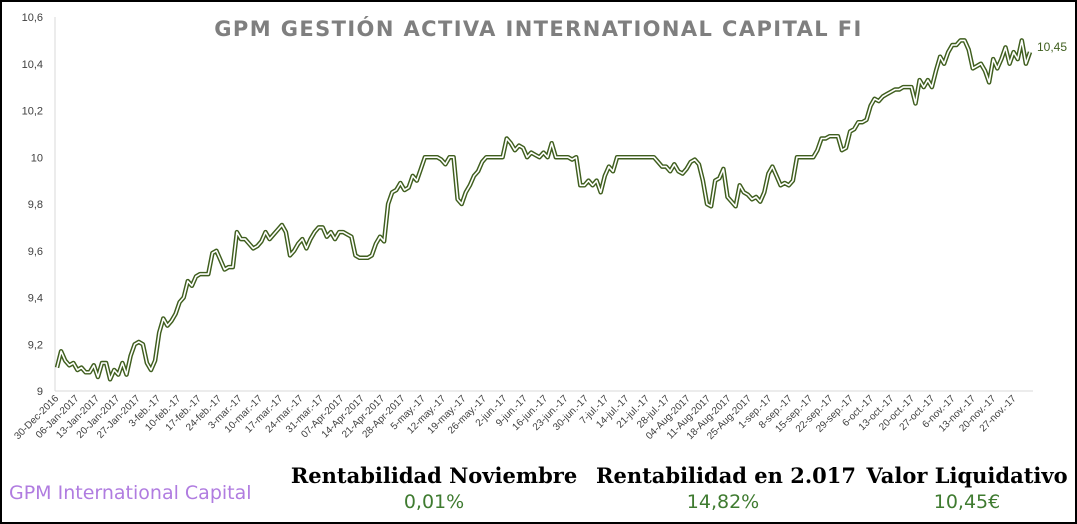  I want to click on y-tick-label: 10,6, so click(32, 18).